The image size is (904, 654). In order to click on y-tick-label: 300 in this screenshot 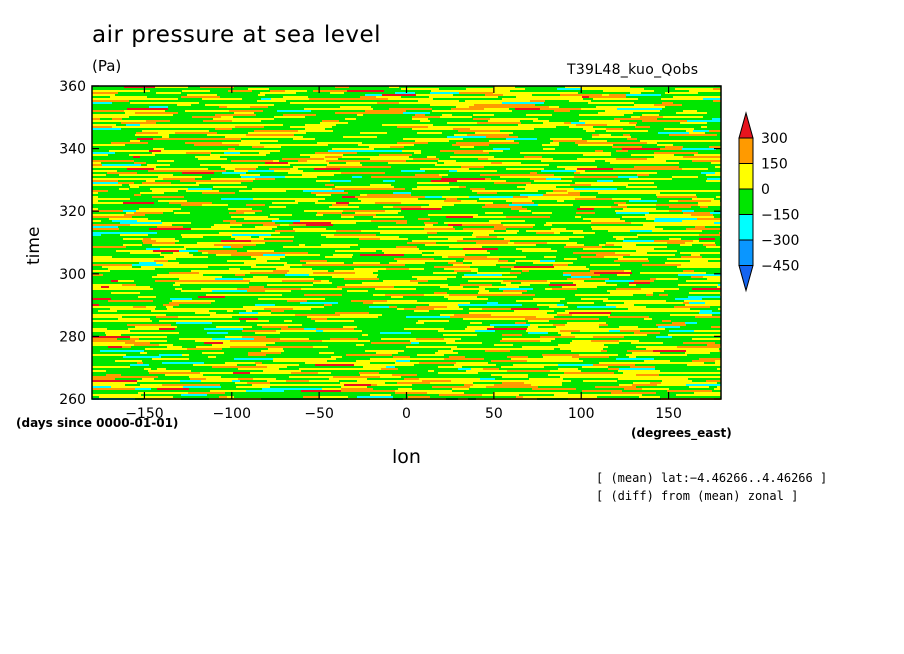, I will do `click(72, 275)`.